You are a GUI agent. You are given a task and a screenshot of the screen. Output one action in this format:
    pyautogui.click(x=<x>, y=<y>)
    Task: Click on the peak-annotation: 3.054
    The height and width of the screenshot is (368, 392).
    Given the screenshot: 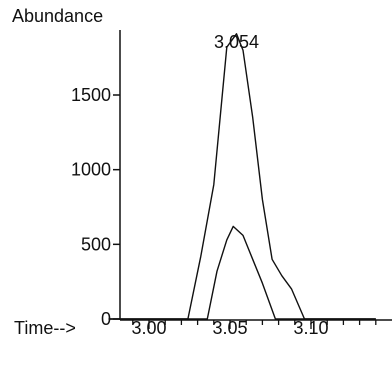 What is the action you would take?
    pyautogui.click(x=236, y=42)
    